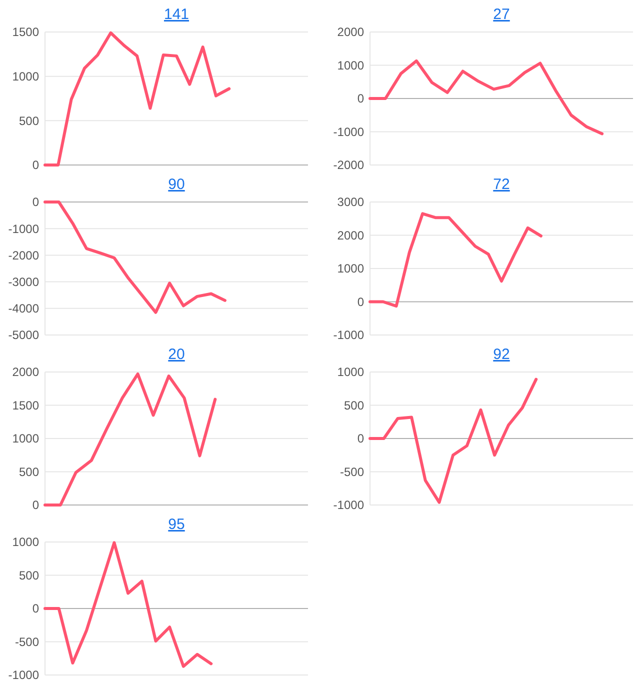  What do you see at coordinates (501, 14) in the screenshot?
I see `chart-title: 27` at bounding box center [501, 14].